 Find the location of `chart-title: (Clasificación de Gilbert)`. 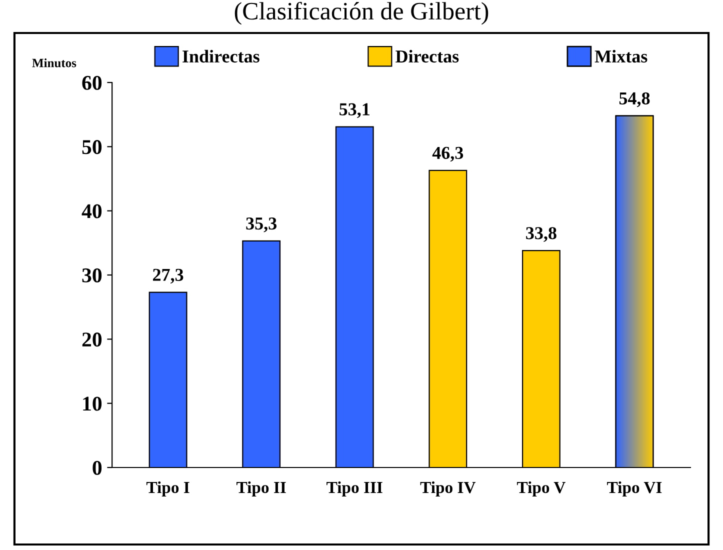

chart-title: (Clasificación de Gilbert) is located at coordinates (361, 13).